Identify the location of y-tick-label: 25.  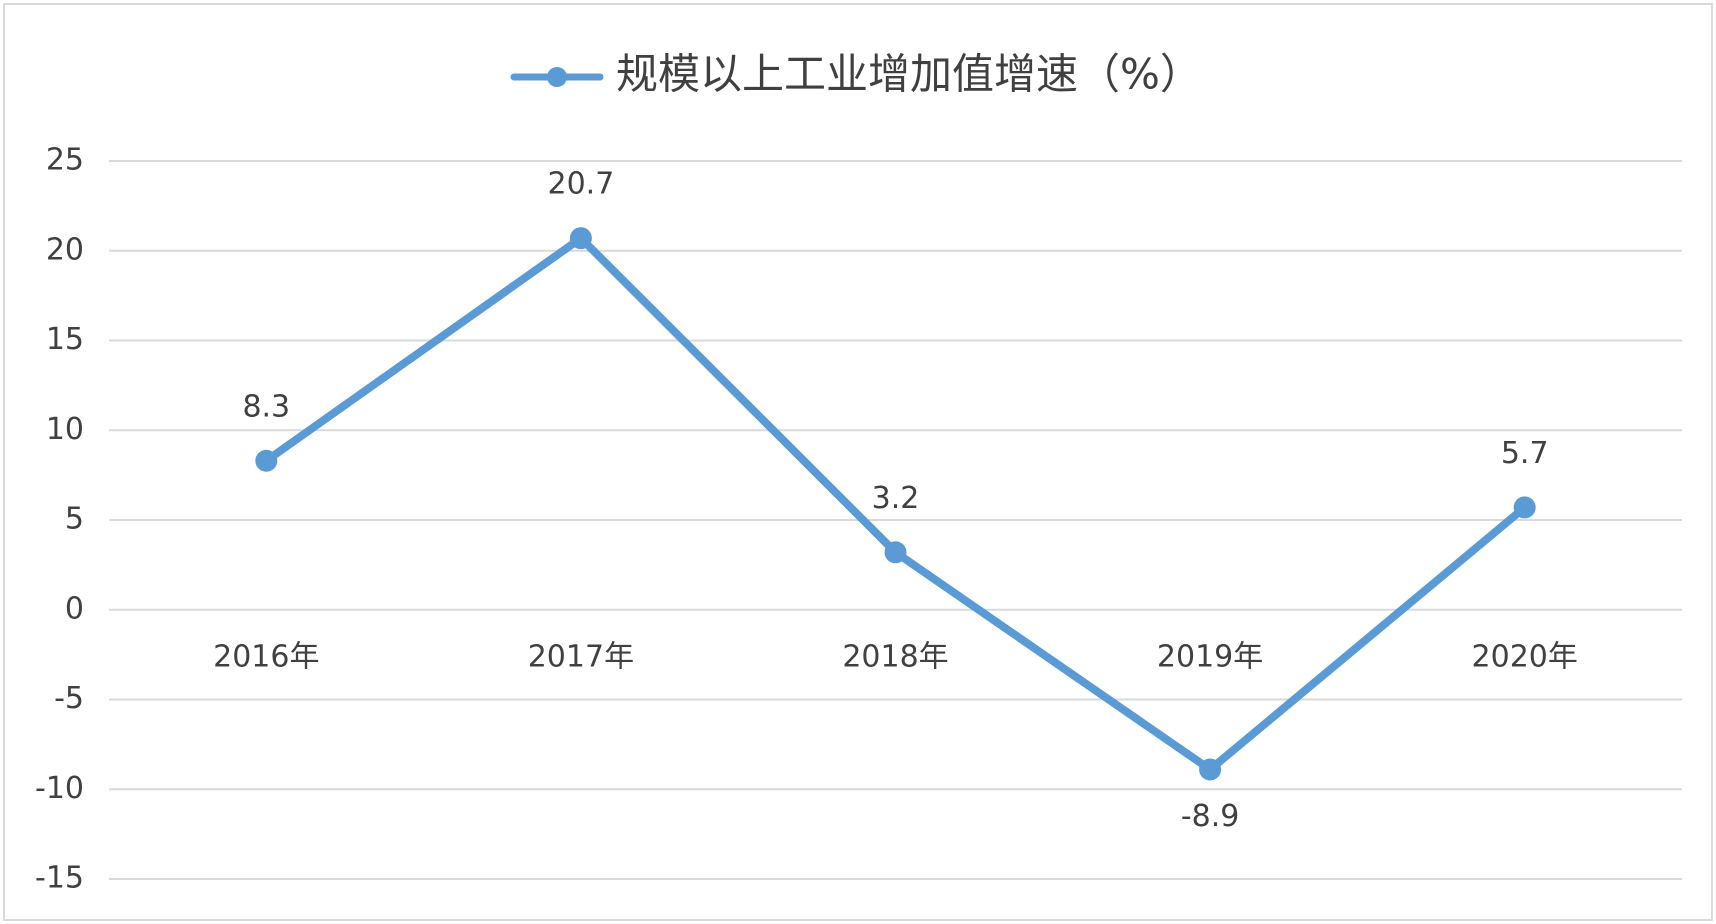
(65, 160).